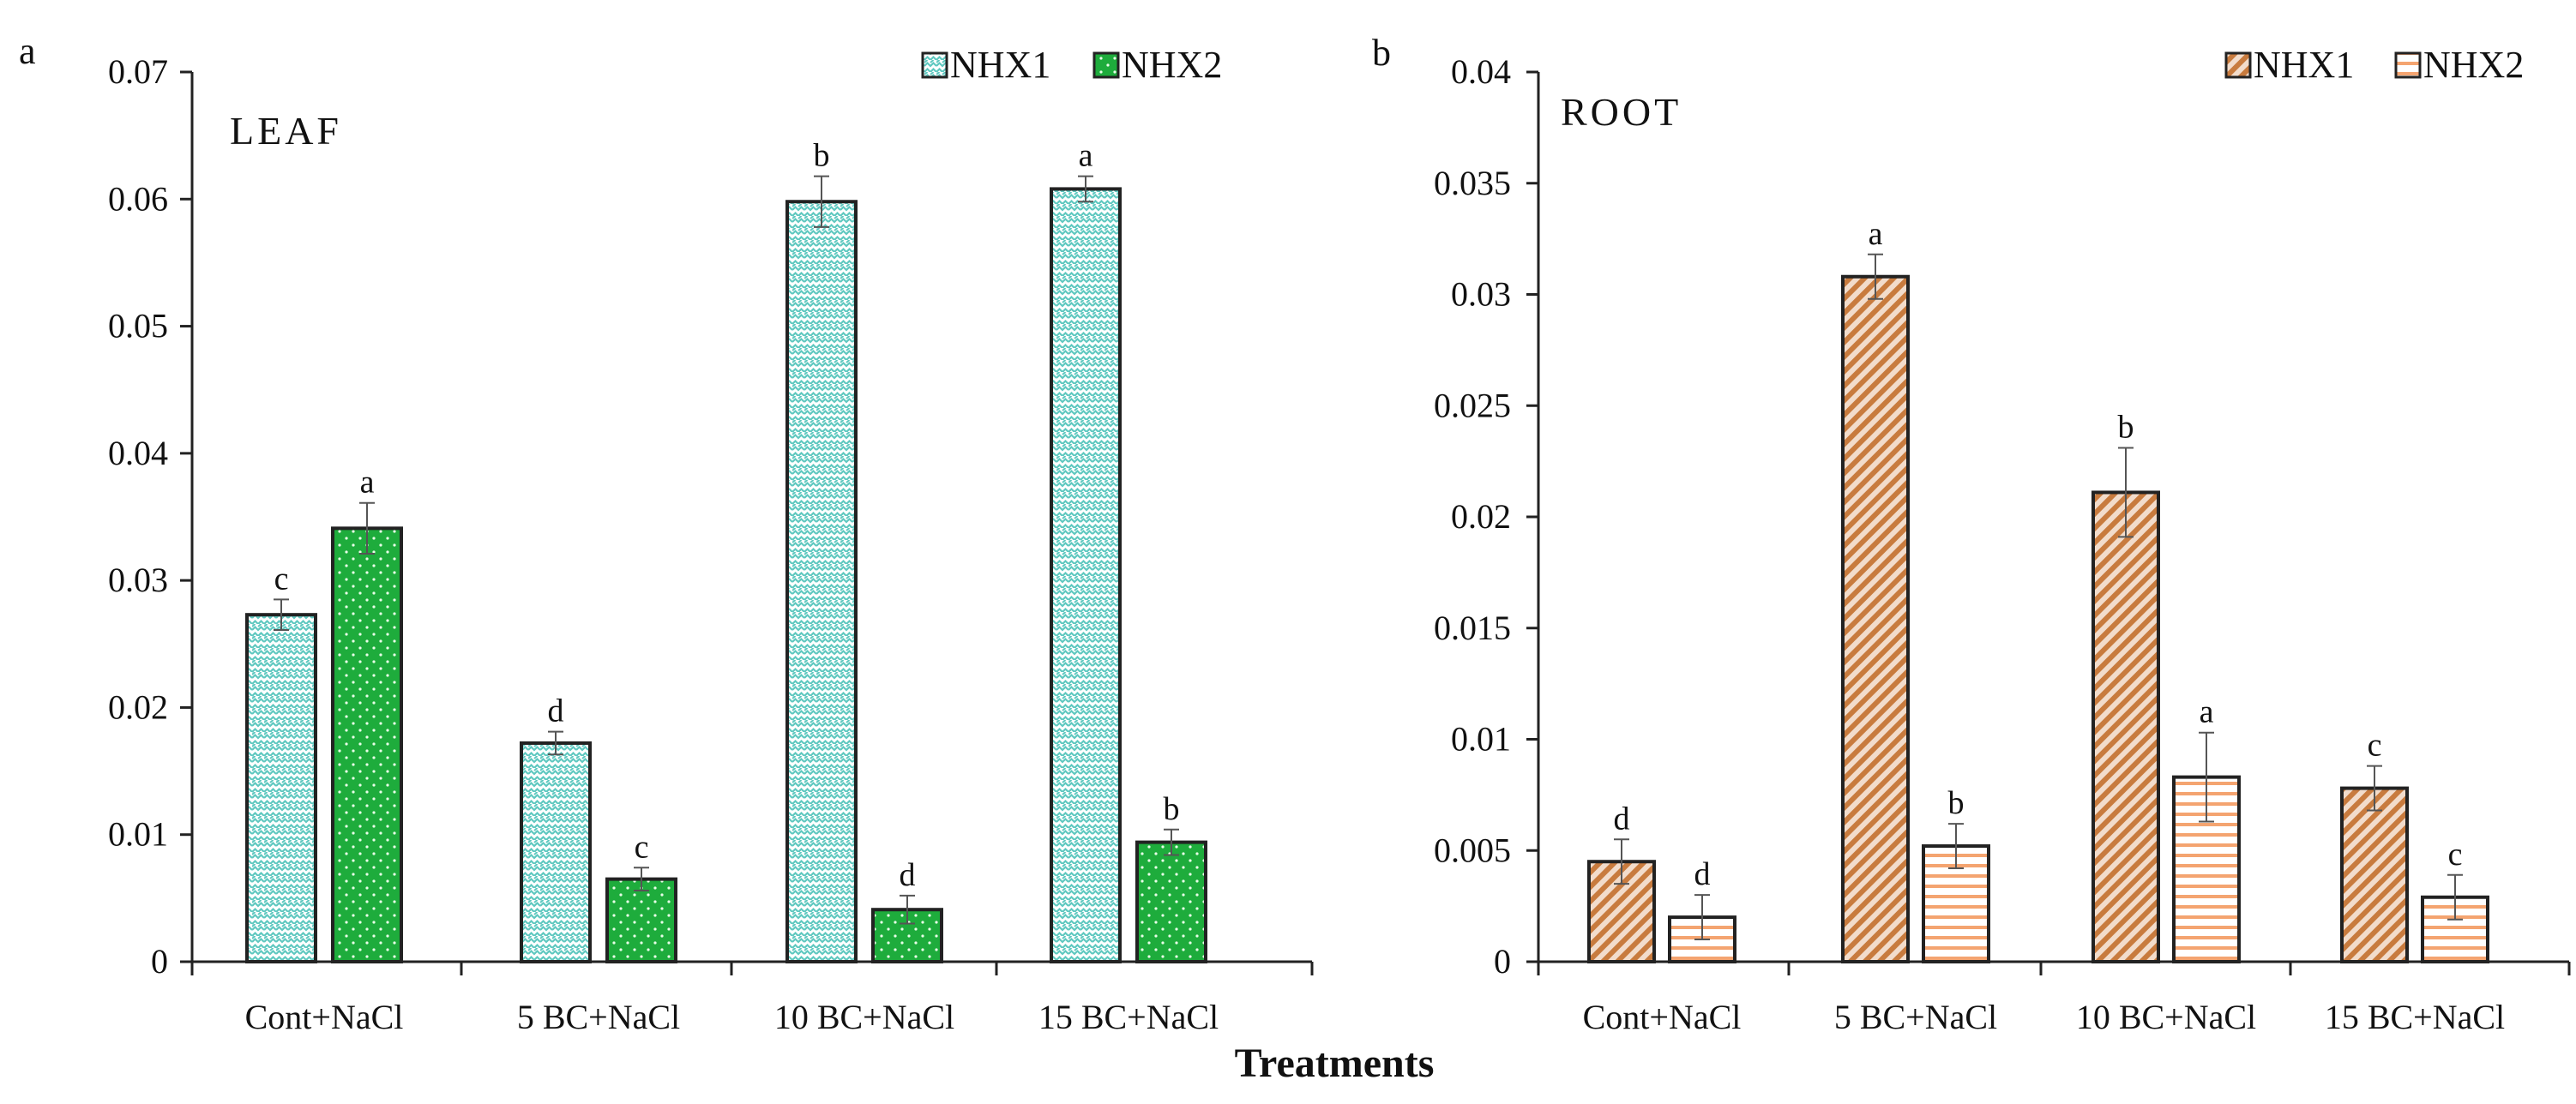 The image size is (2576, 1104). Describe the element at coordinates (1472, 628) in the screenshot. I see `root-y-tick-label: 0.015` at that location.